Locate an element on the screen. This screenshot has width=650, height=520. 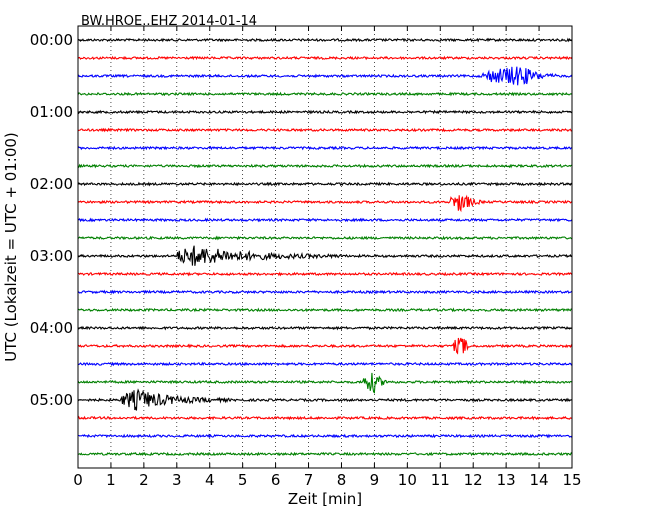
x-tick-label: 9 is located at coordinates (375, 480).